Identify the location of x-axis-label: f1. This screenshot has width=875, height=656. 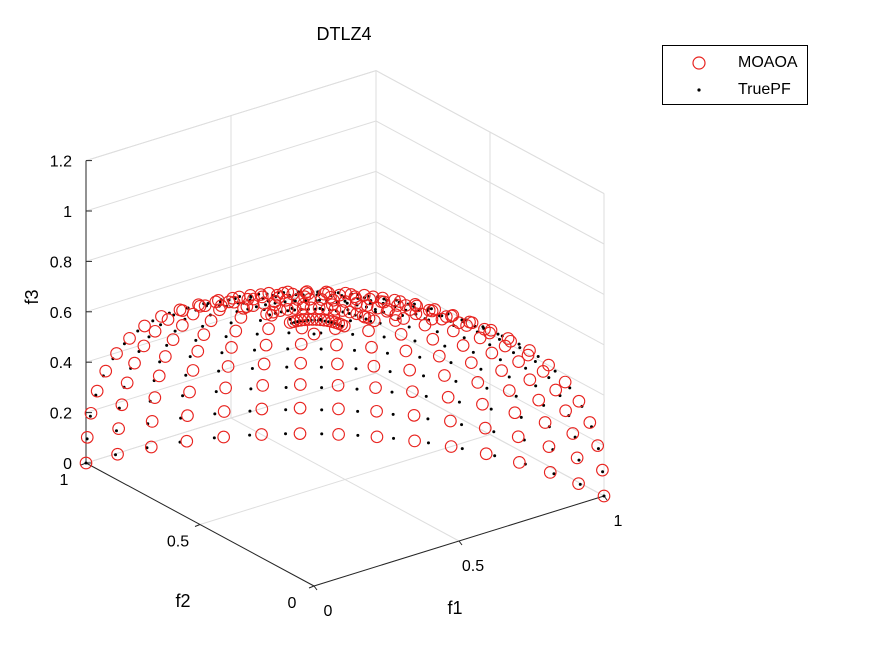
(454, 608).